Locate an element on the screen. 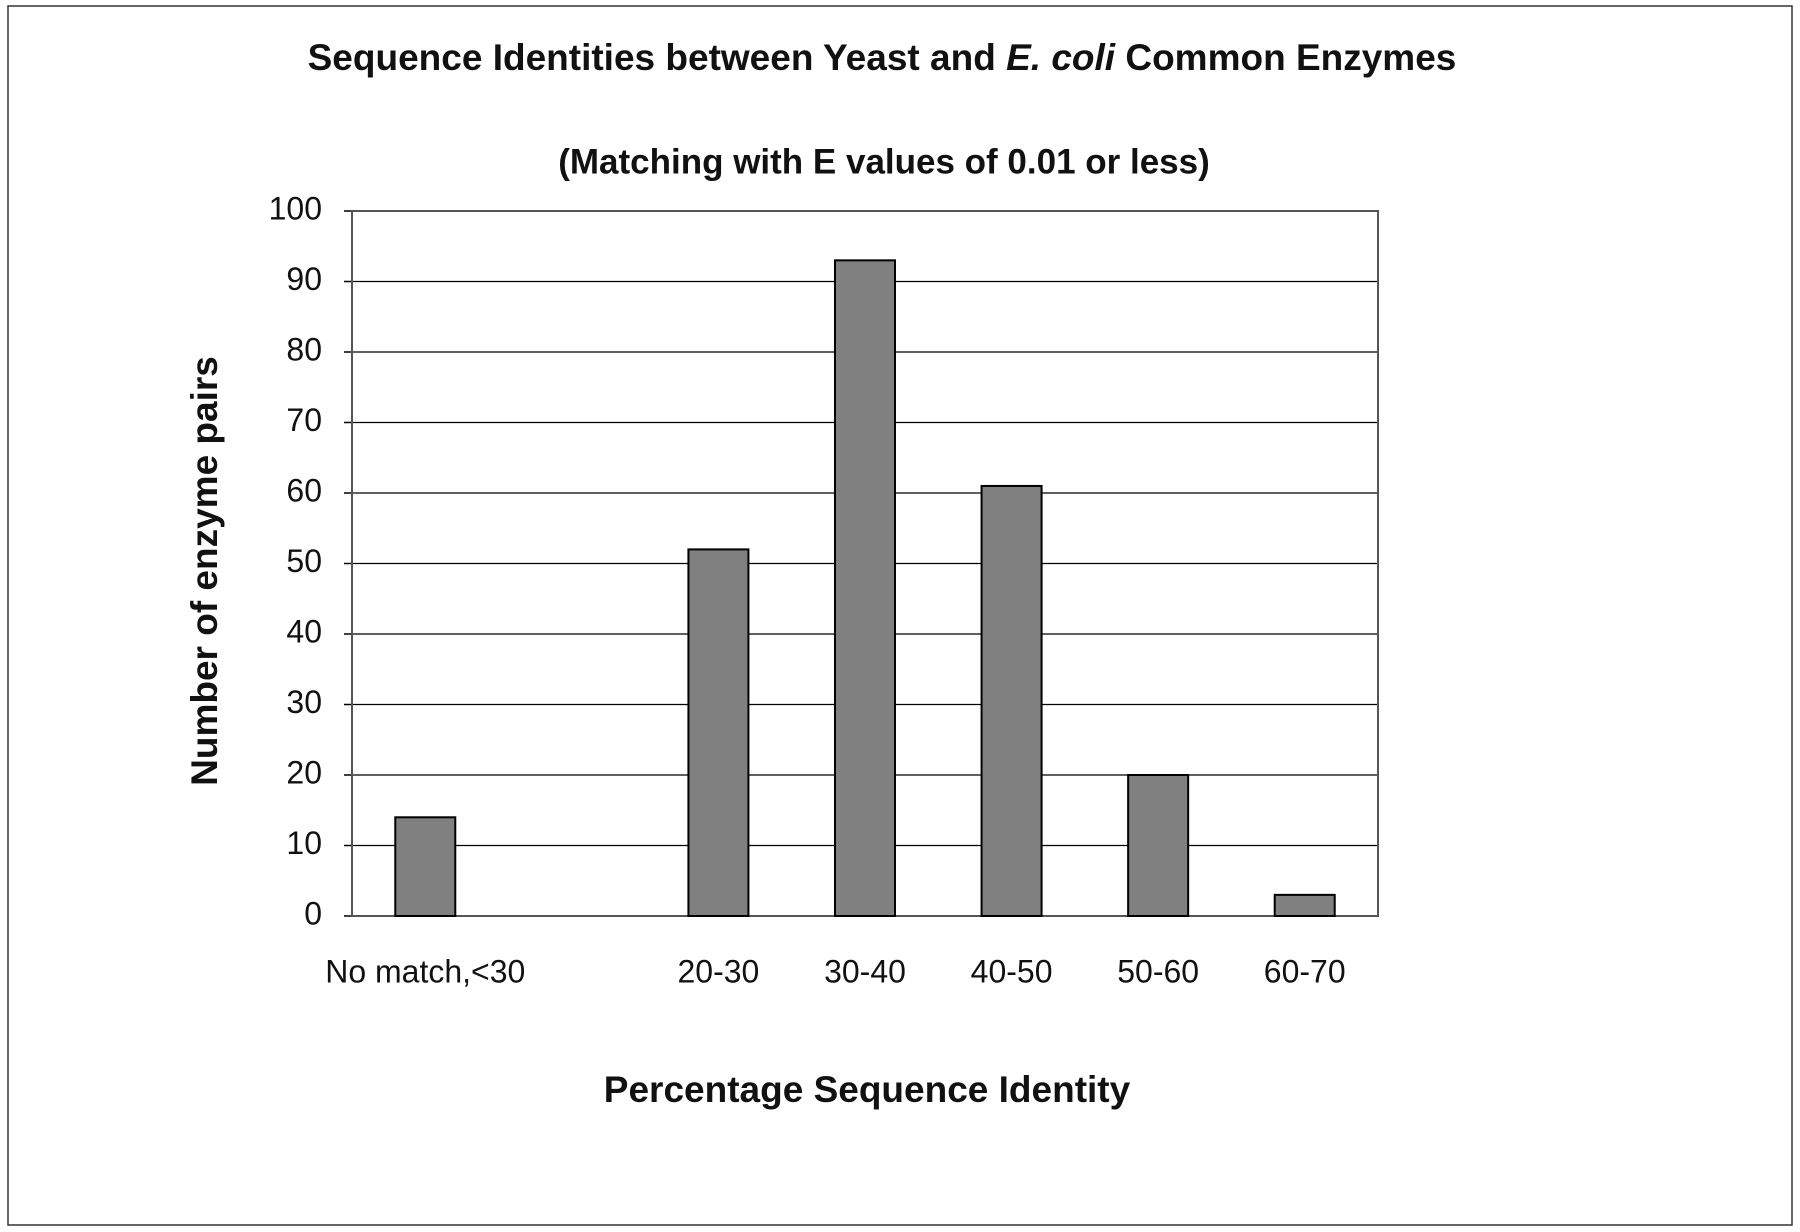 The width and height of the screenshot is (1800, 1232). y-tick-label: 100 is located at coordinates (295, 208).